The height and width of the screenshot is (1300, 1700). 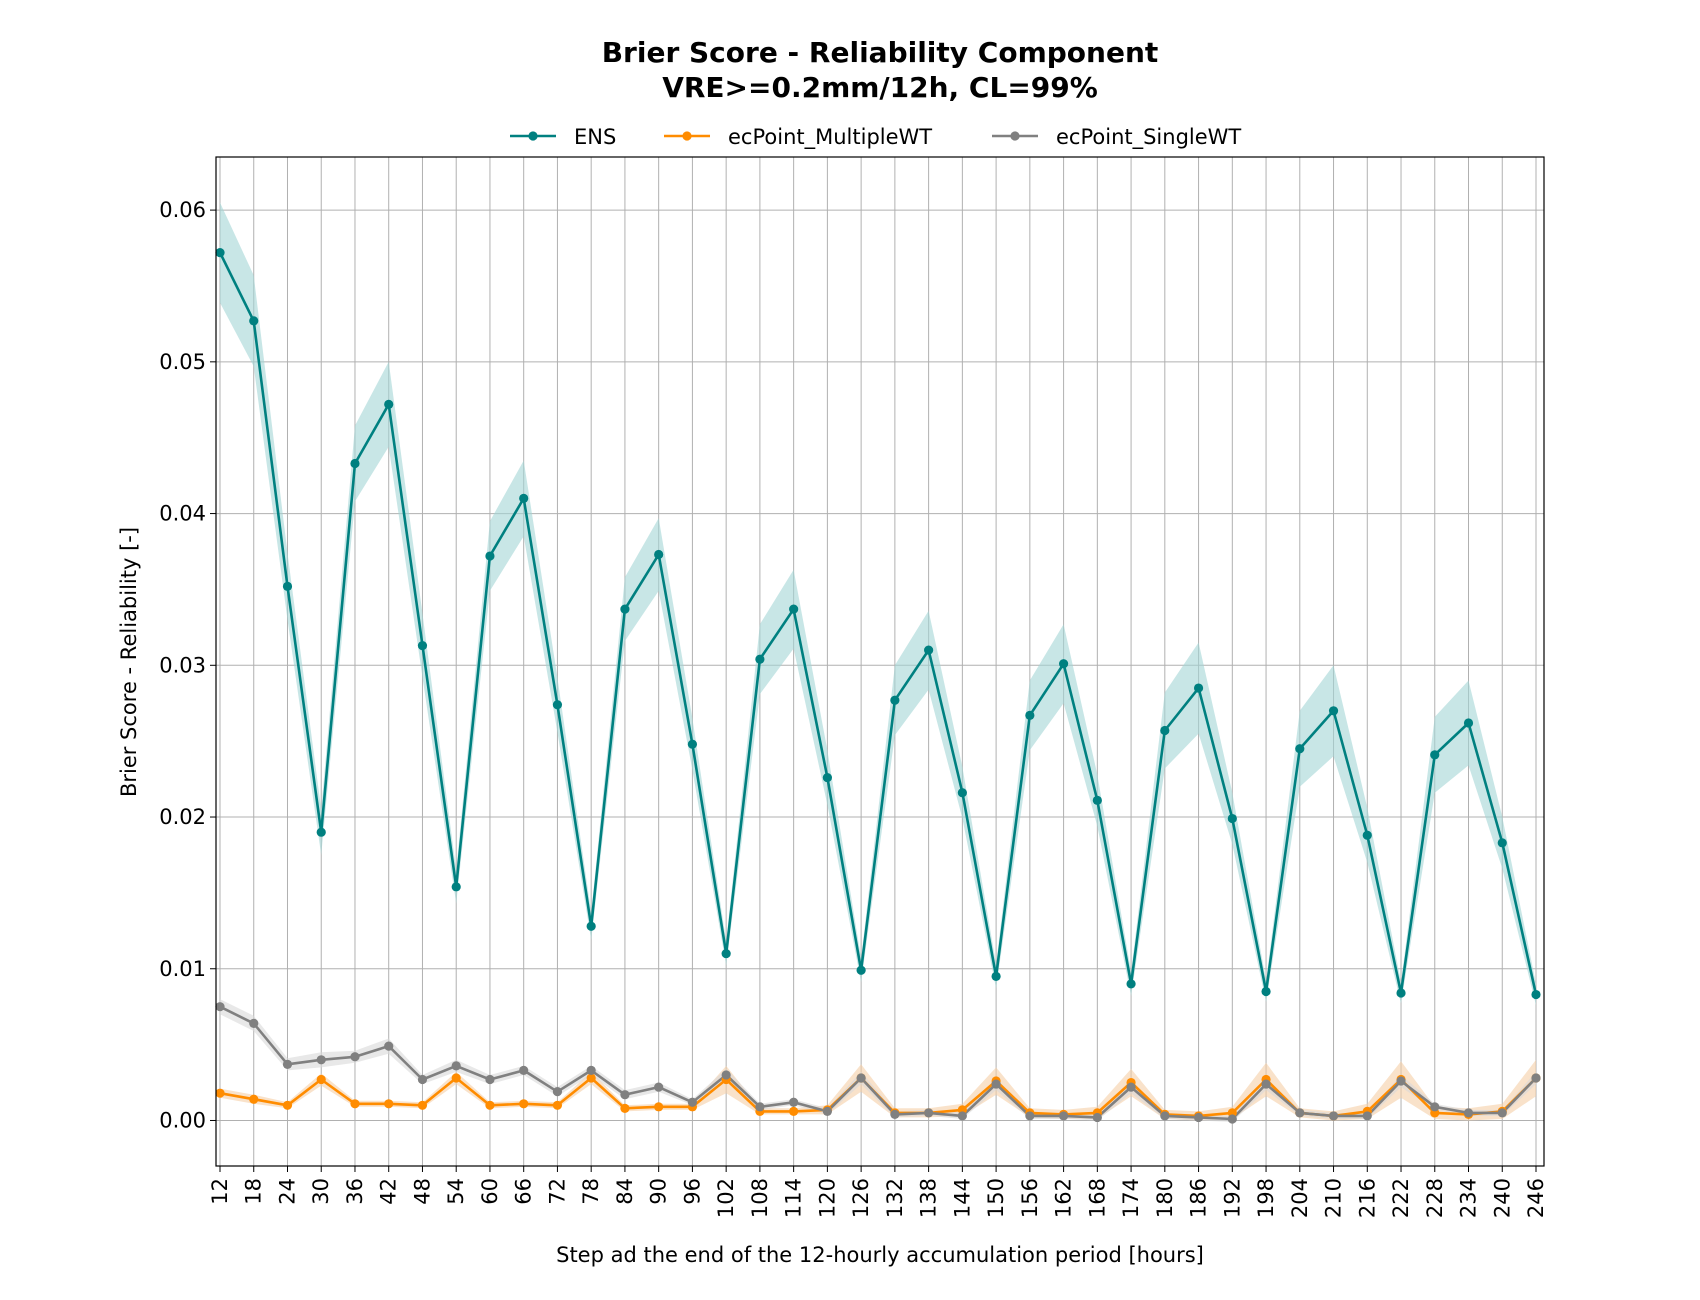 I want to click on x-tick-label: 18, so click(x=254, y=1191).